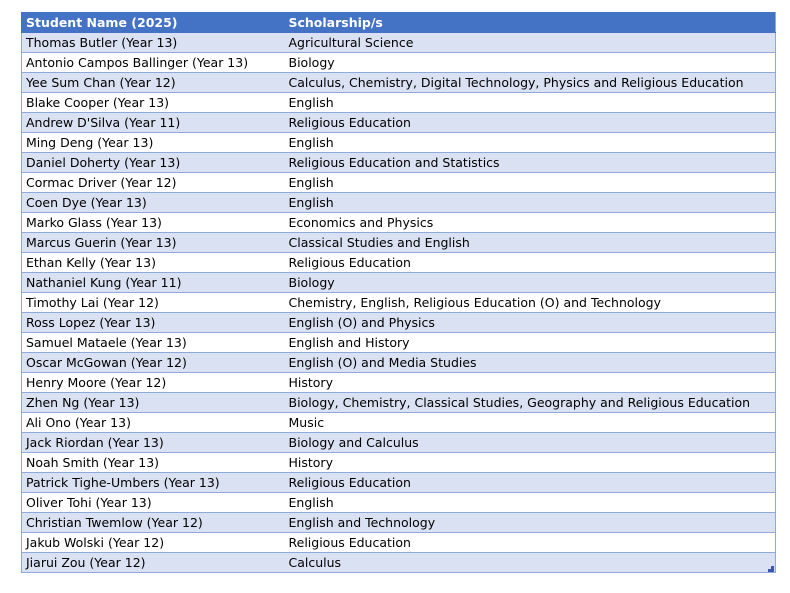 This screenshot has width=790, height=593. I want to click on table-row: Nathaniel Kung (Year 11) Biology, so click(398, 282).